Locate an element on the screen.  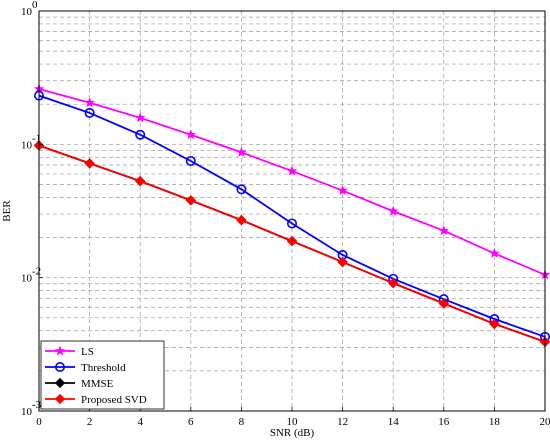
legend-label: MMSE is located at coordinates (97, 384).